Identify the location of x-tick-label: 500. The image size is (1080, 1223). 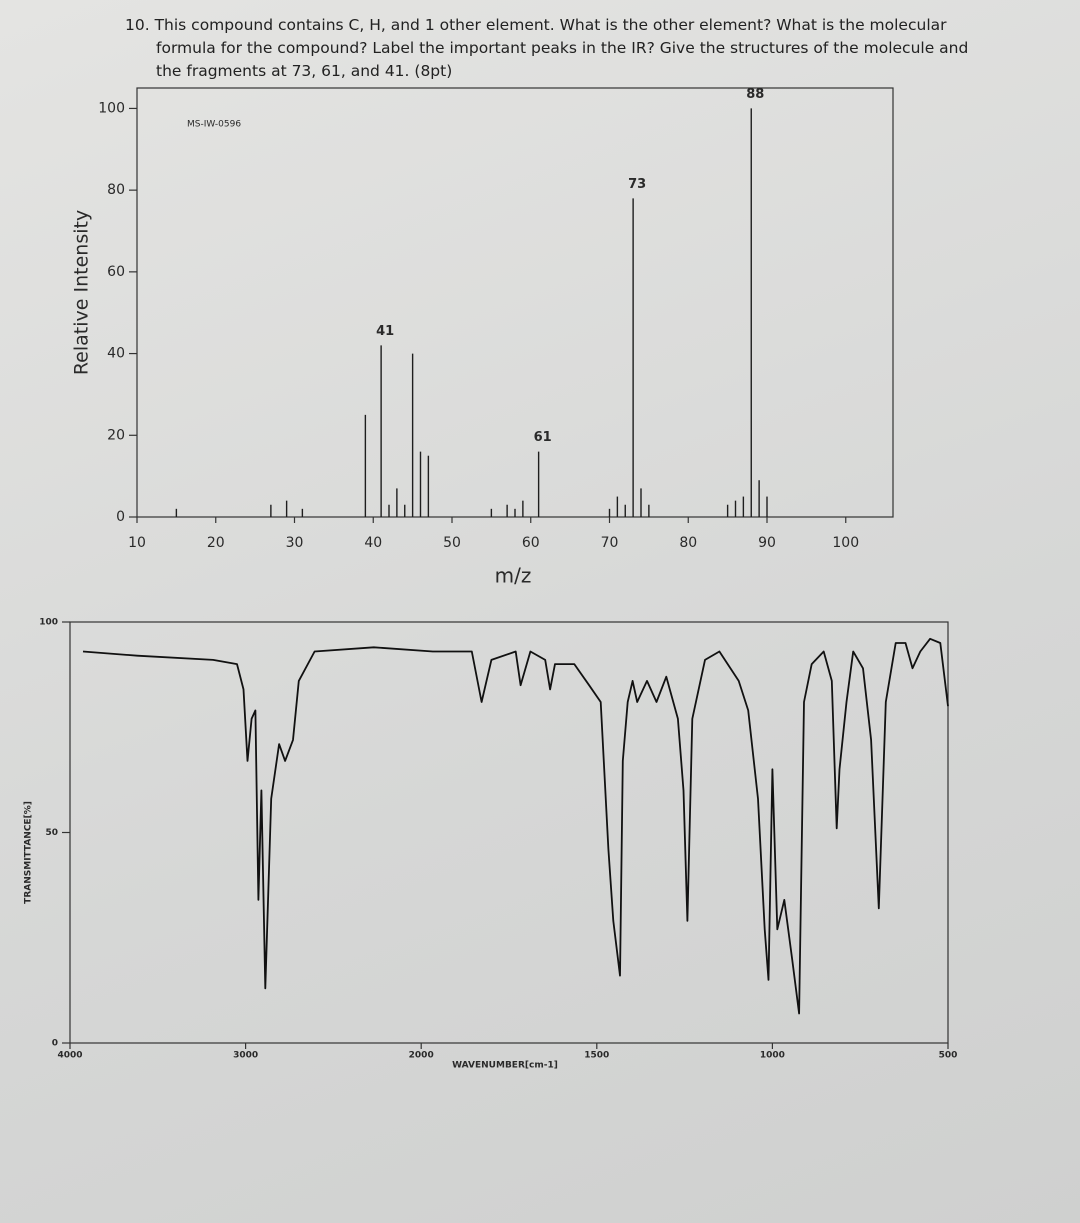
(948, 1056).